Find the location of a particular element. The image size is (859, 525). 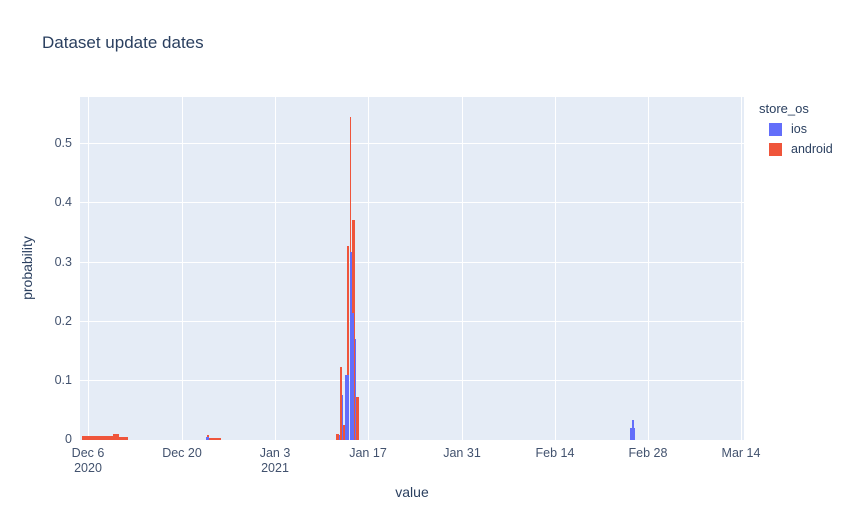

y-tick-label: 0.1 is located at coordinates (63, 380).